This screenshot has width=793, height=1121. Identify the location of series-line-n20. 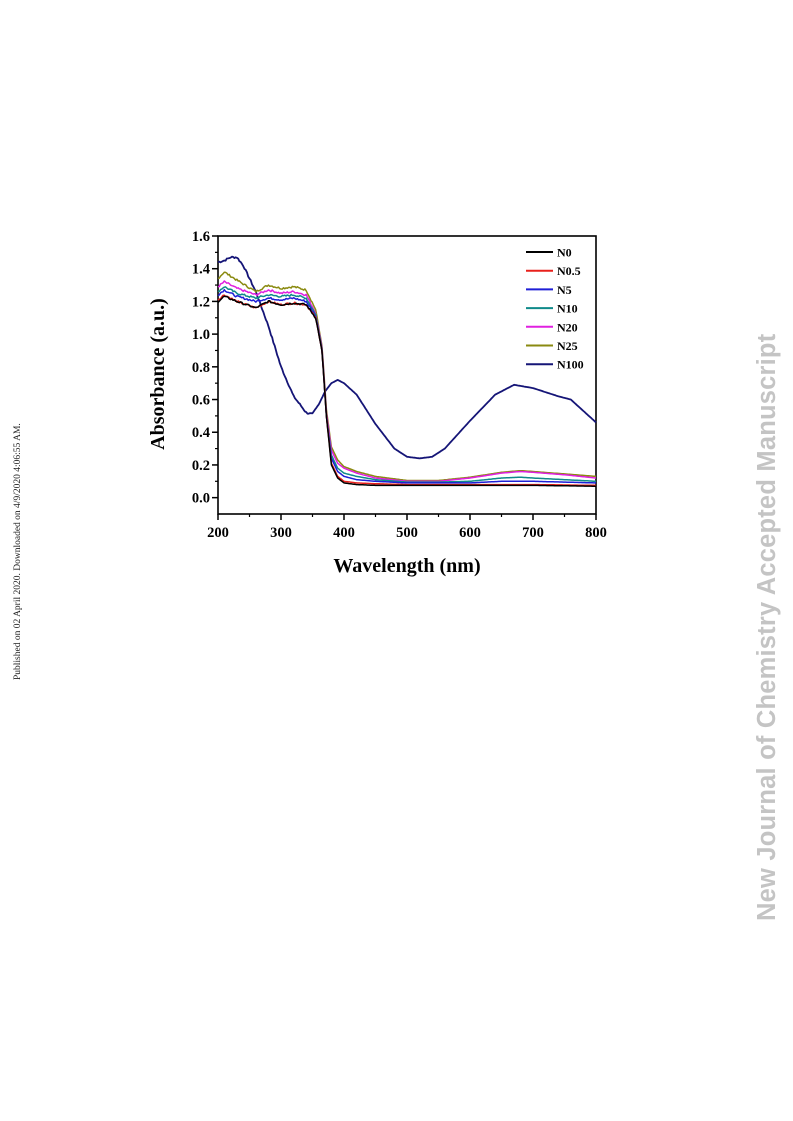
(407, 381).